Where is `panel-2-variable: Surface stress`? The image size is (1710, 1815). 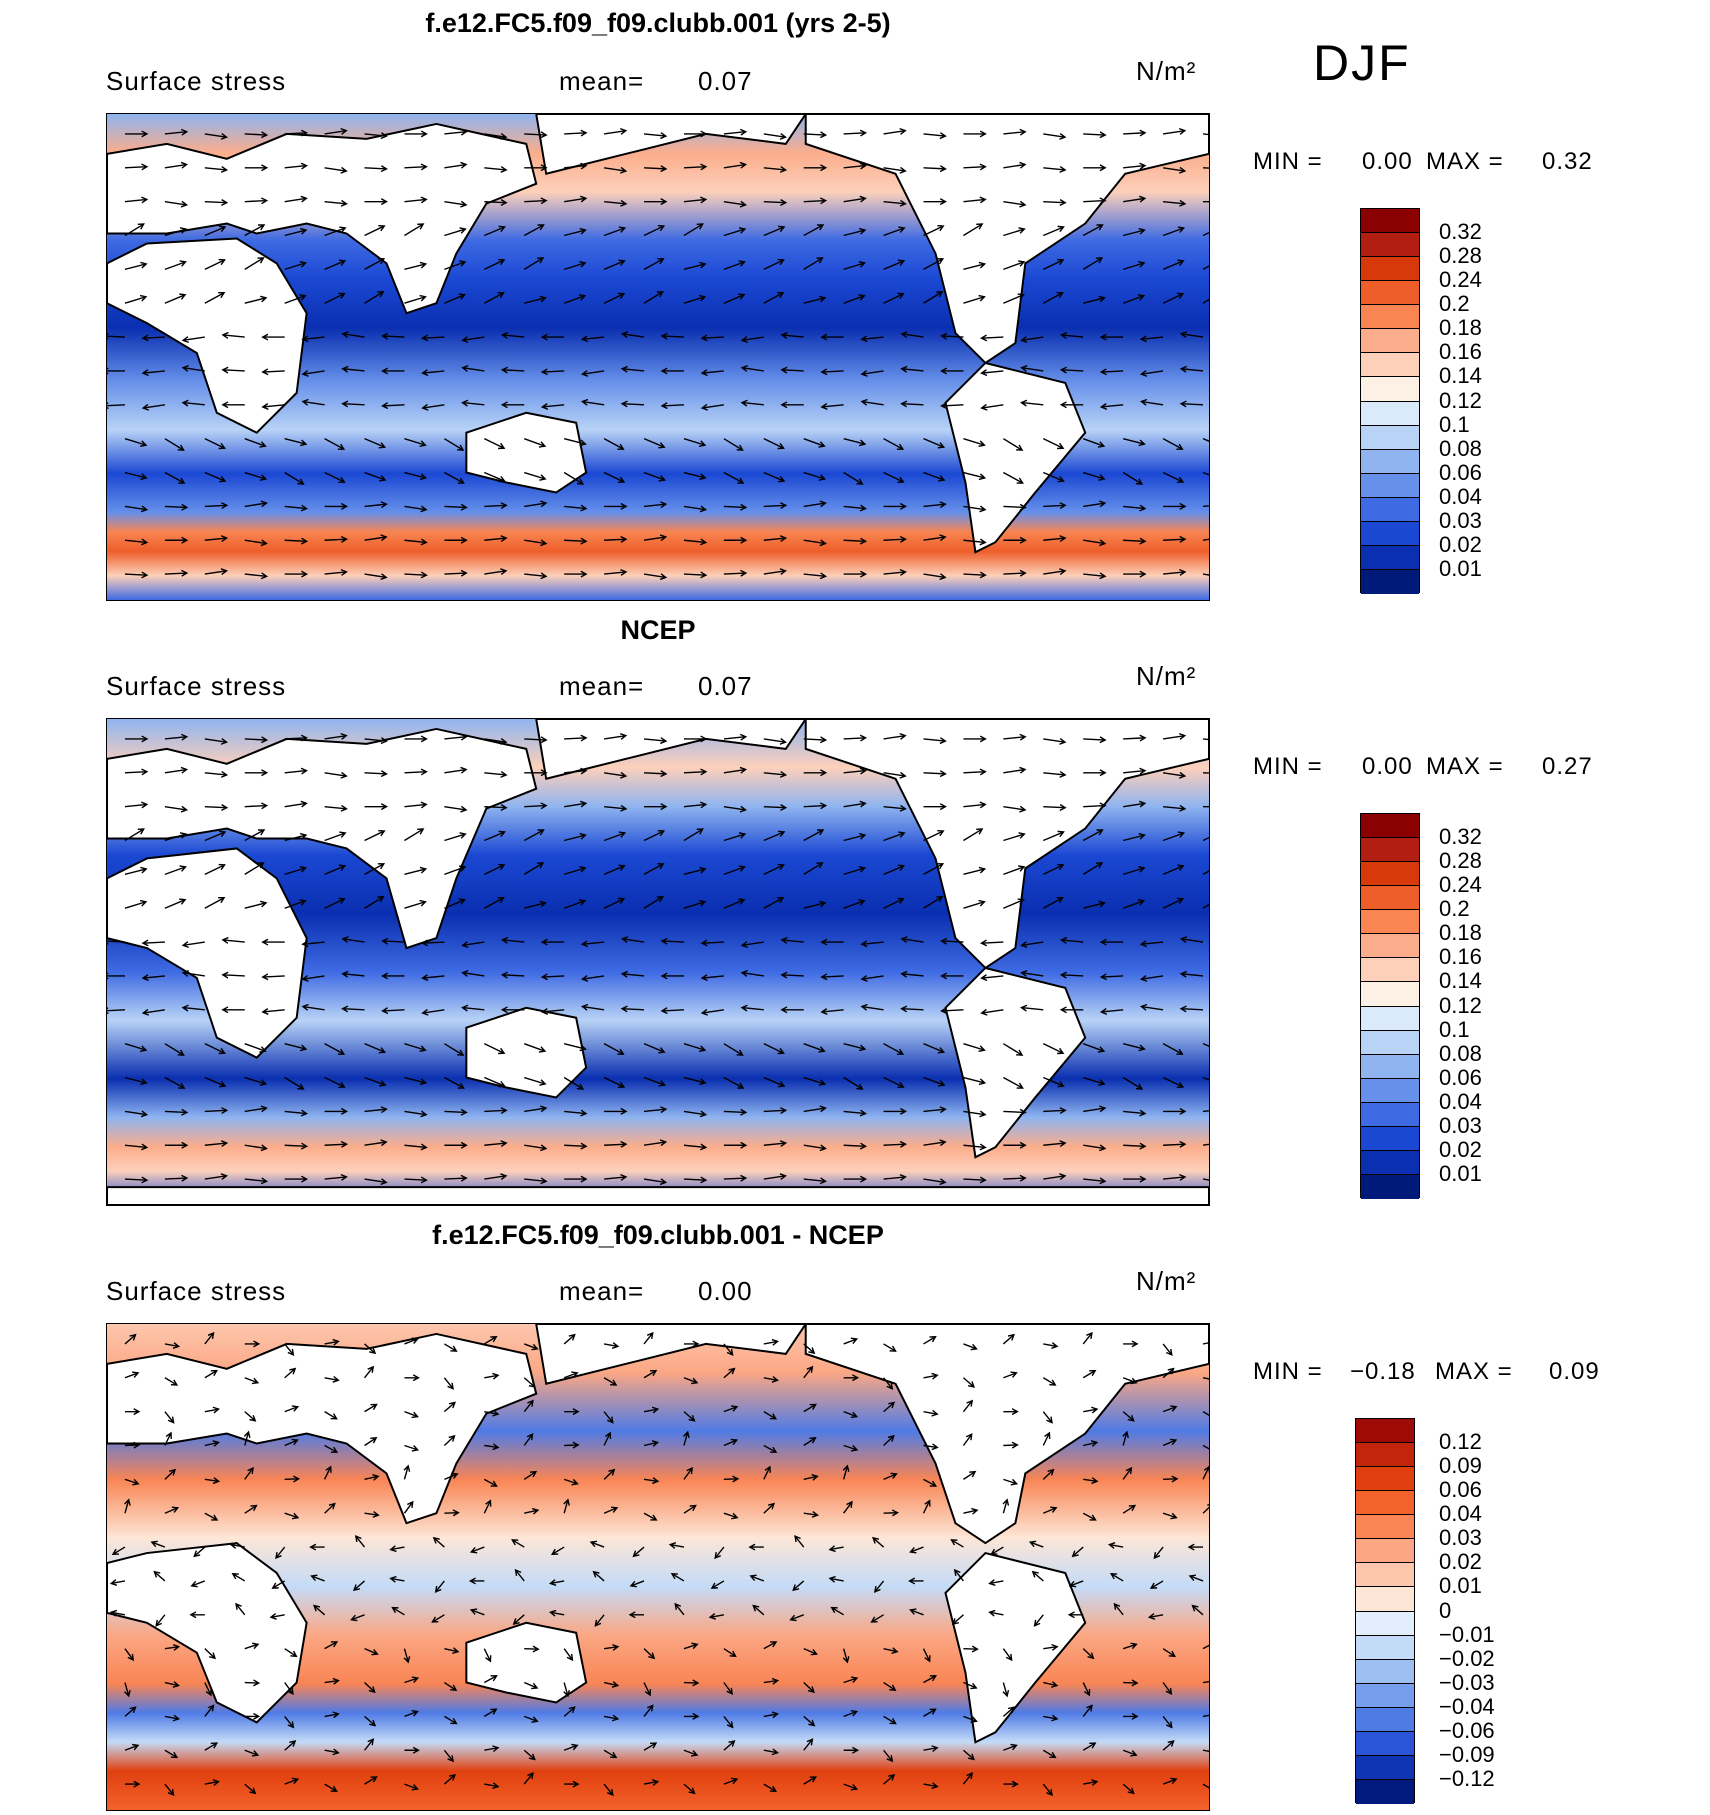
panel-2-variable: Surface stress is located at coordinates (196, 686).